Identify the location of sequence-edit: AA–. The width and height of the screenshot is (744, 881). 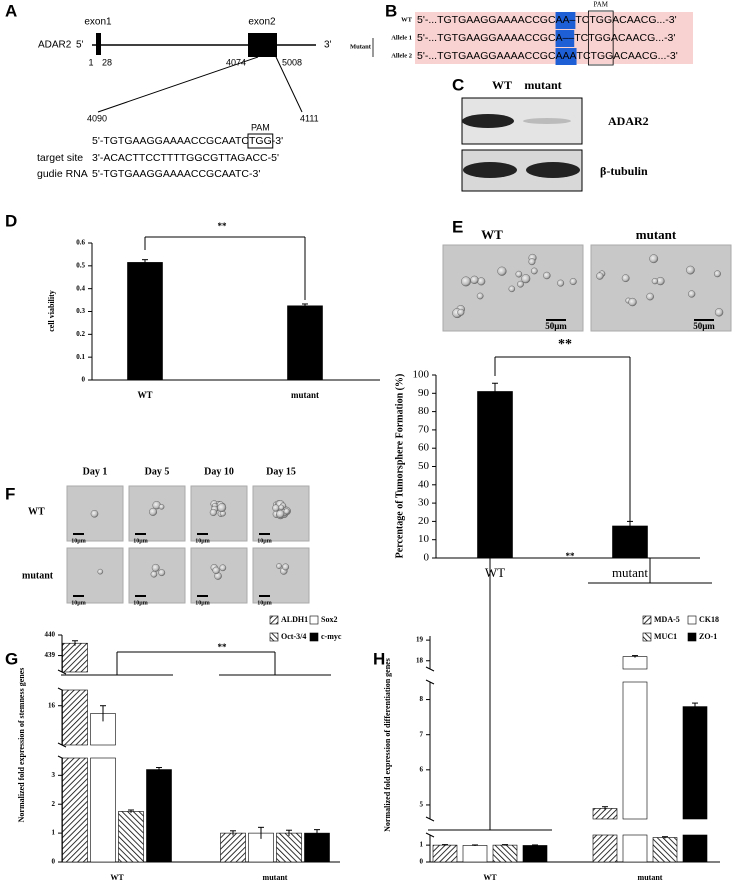
(566, 20).